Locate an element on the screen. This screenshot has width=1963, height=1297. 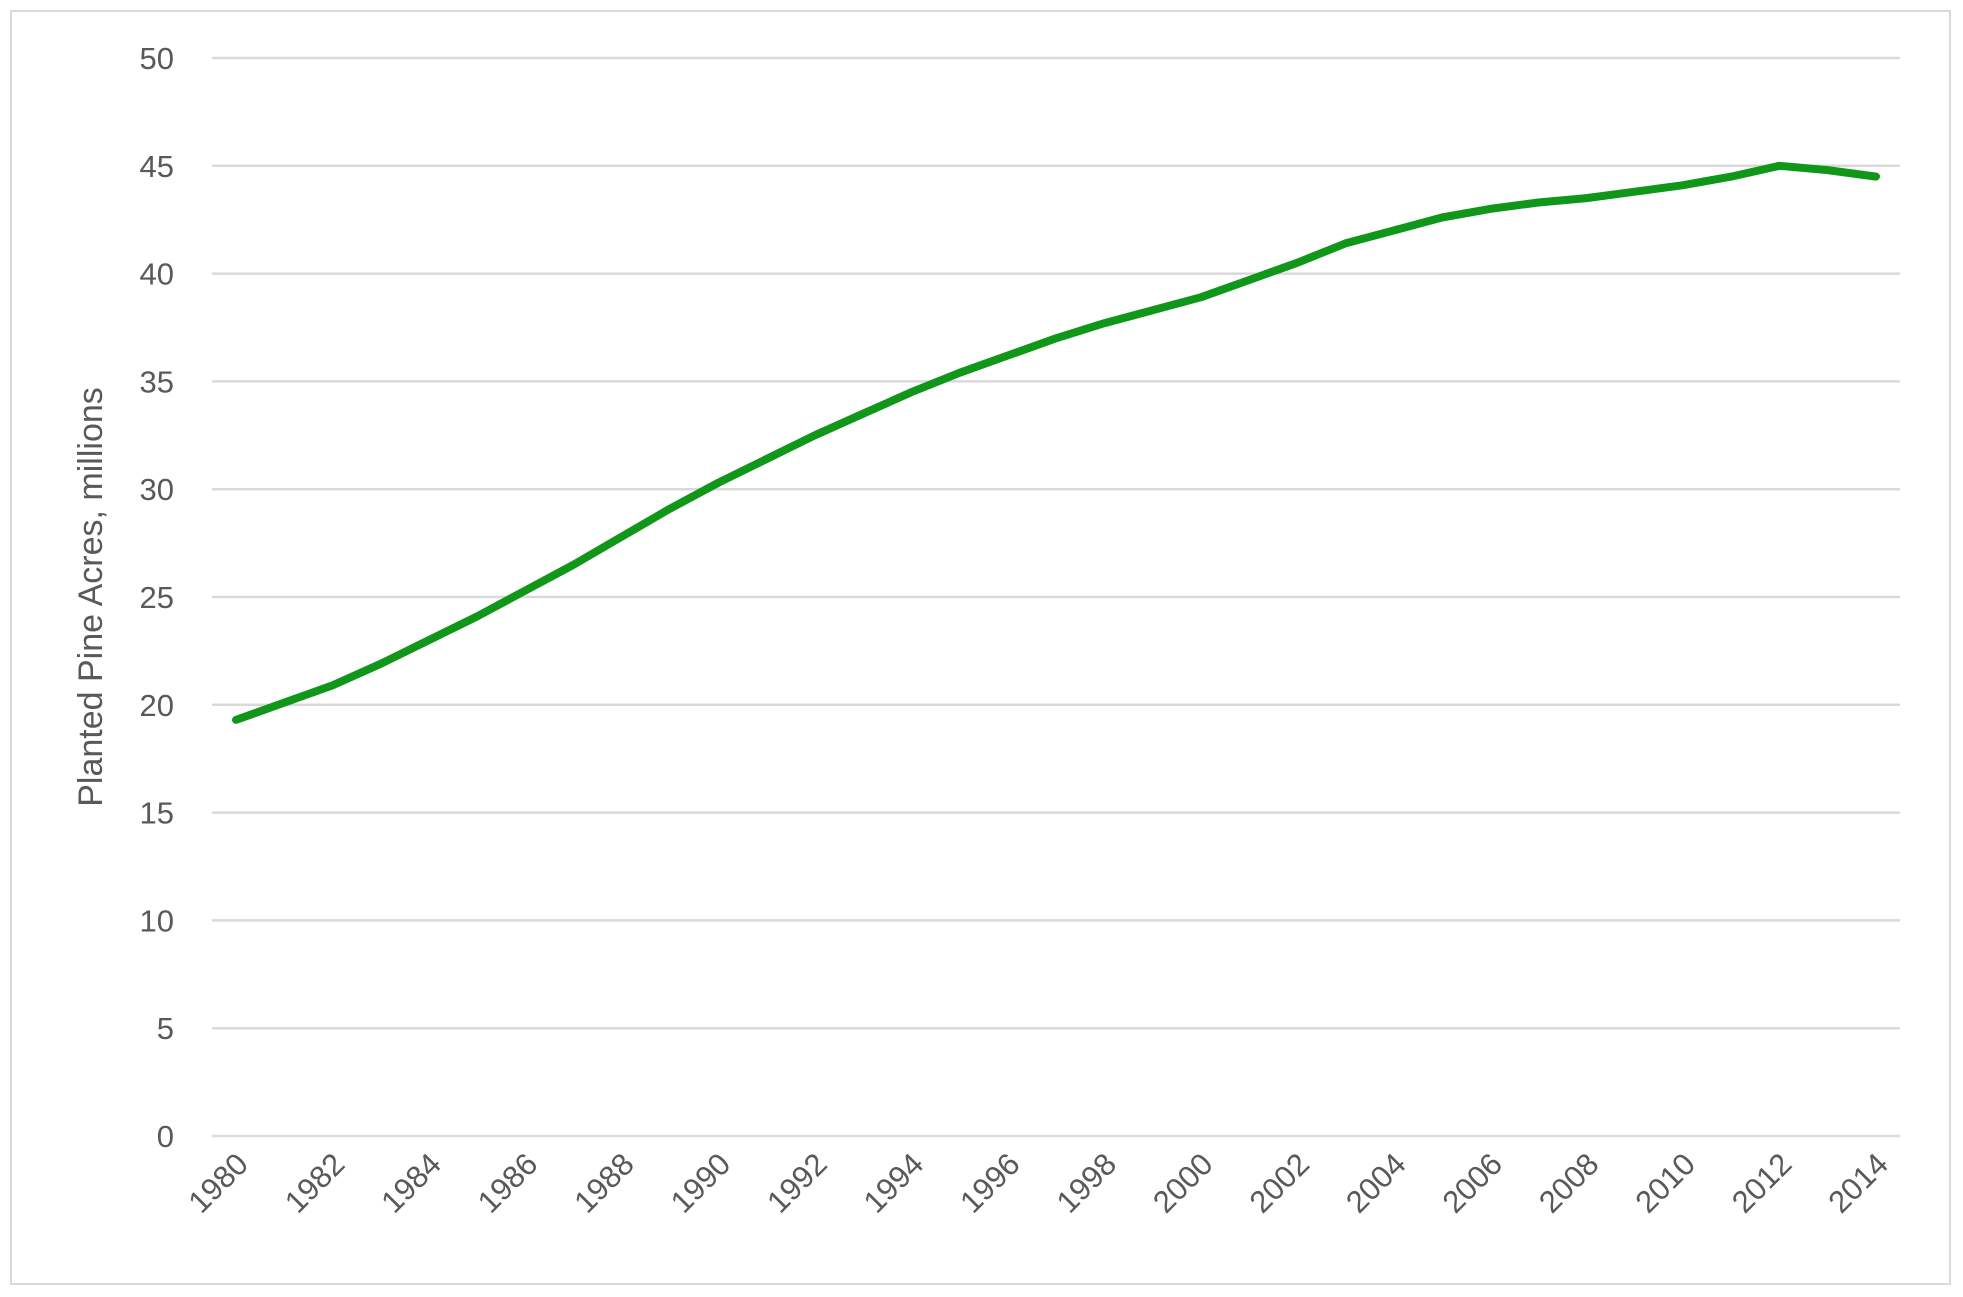
y-tick-label: 5 is located at coordinates (165, 1028).